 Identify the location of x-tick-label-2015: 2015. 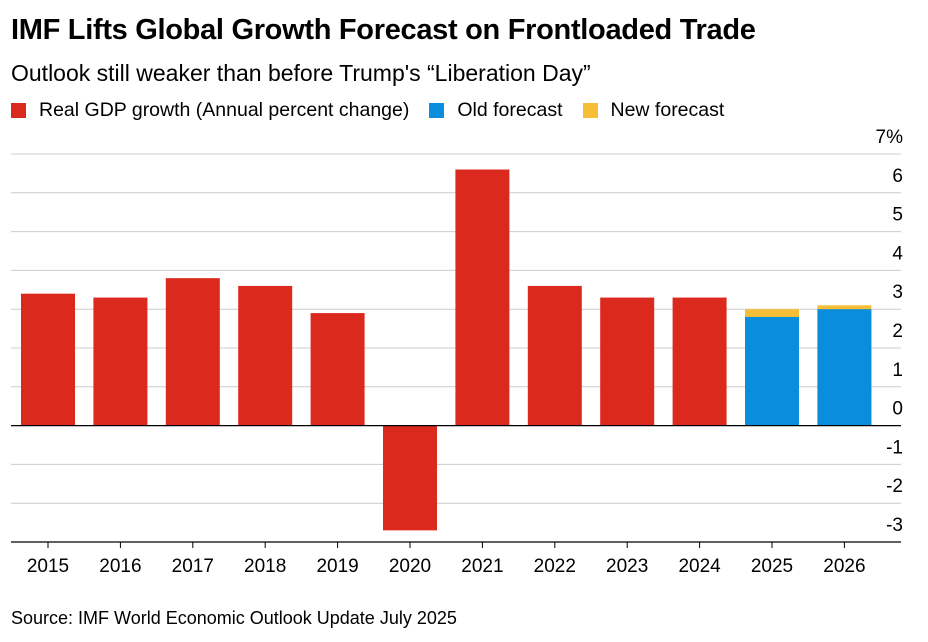
(48, 566).